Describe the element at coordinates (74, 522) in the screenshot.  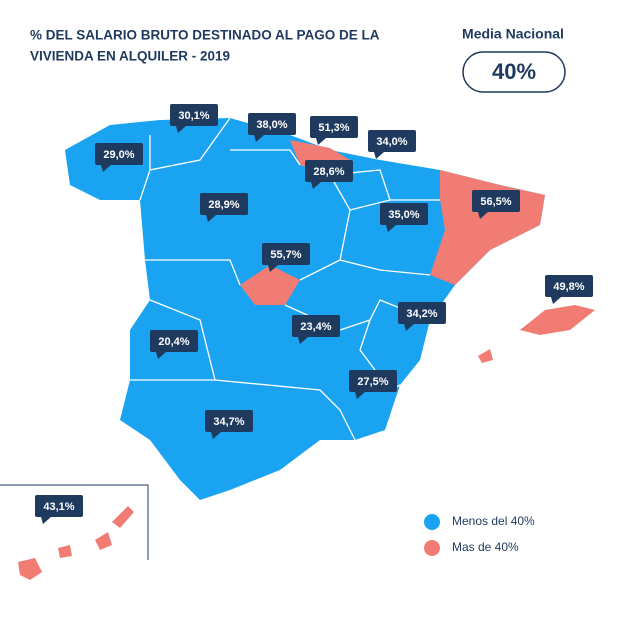
I see `inset-frame` at that location.